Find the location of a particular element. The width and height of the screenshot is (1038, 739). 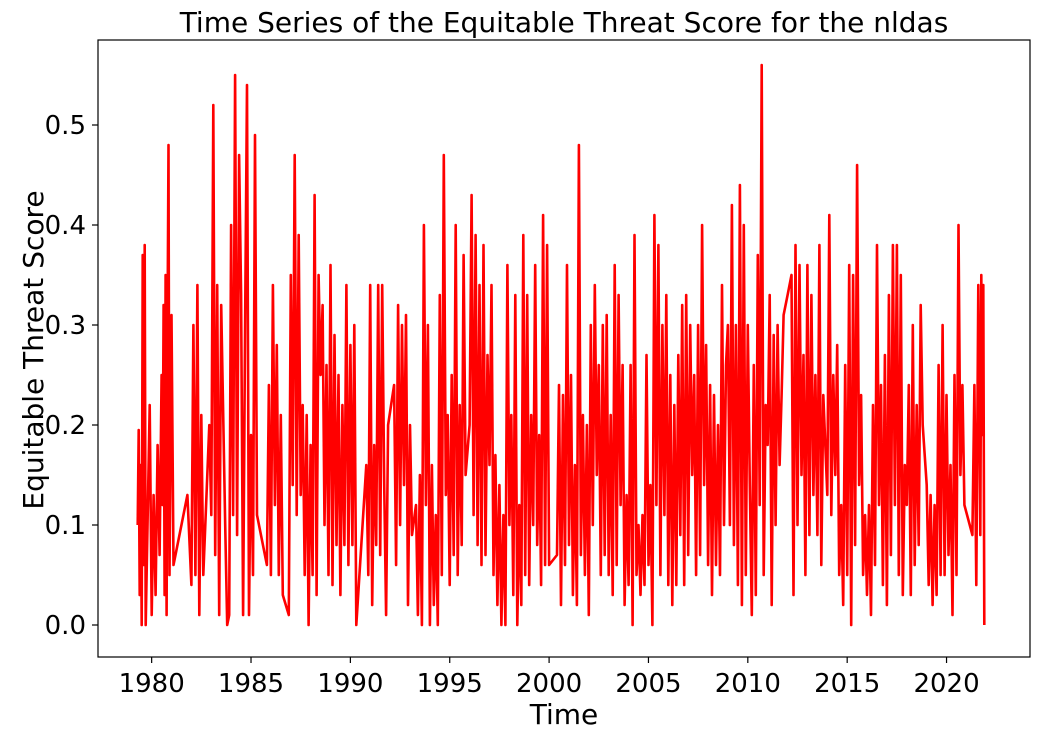

x-tick-label: 2000 is located at coordinates (549, 684).